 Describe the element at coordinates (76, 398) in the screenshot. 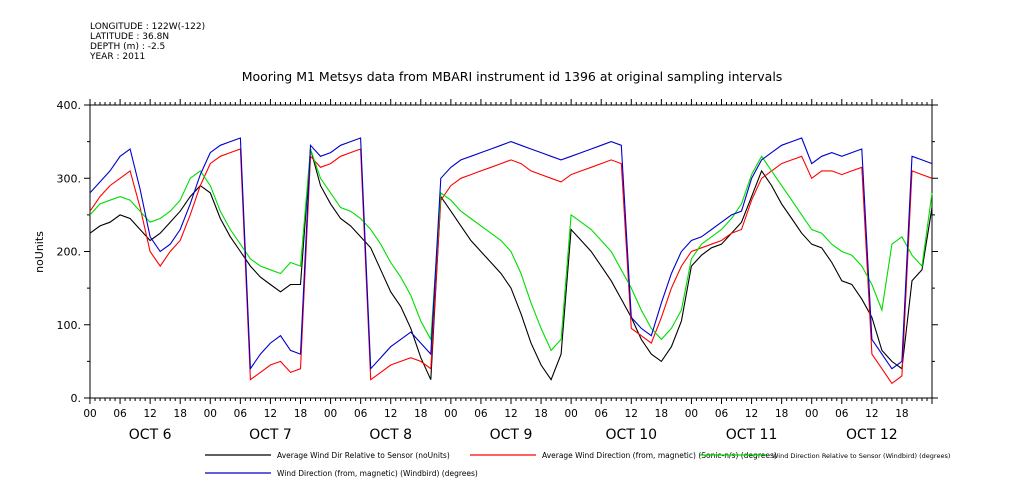

I see `y-tick-label: 0.` at that location.